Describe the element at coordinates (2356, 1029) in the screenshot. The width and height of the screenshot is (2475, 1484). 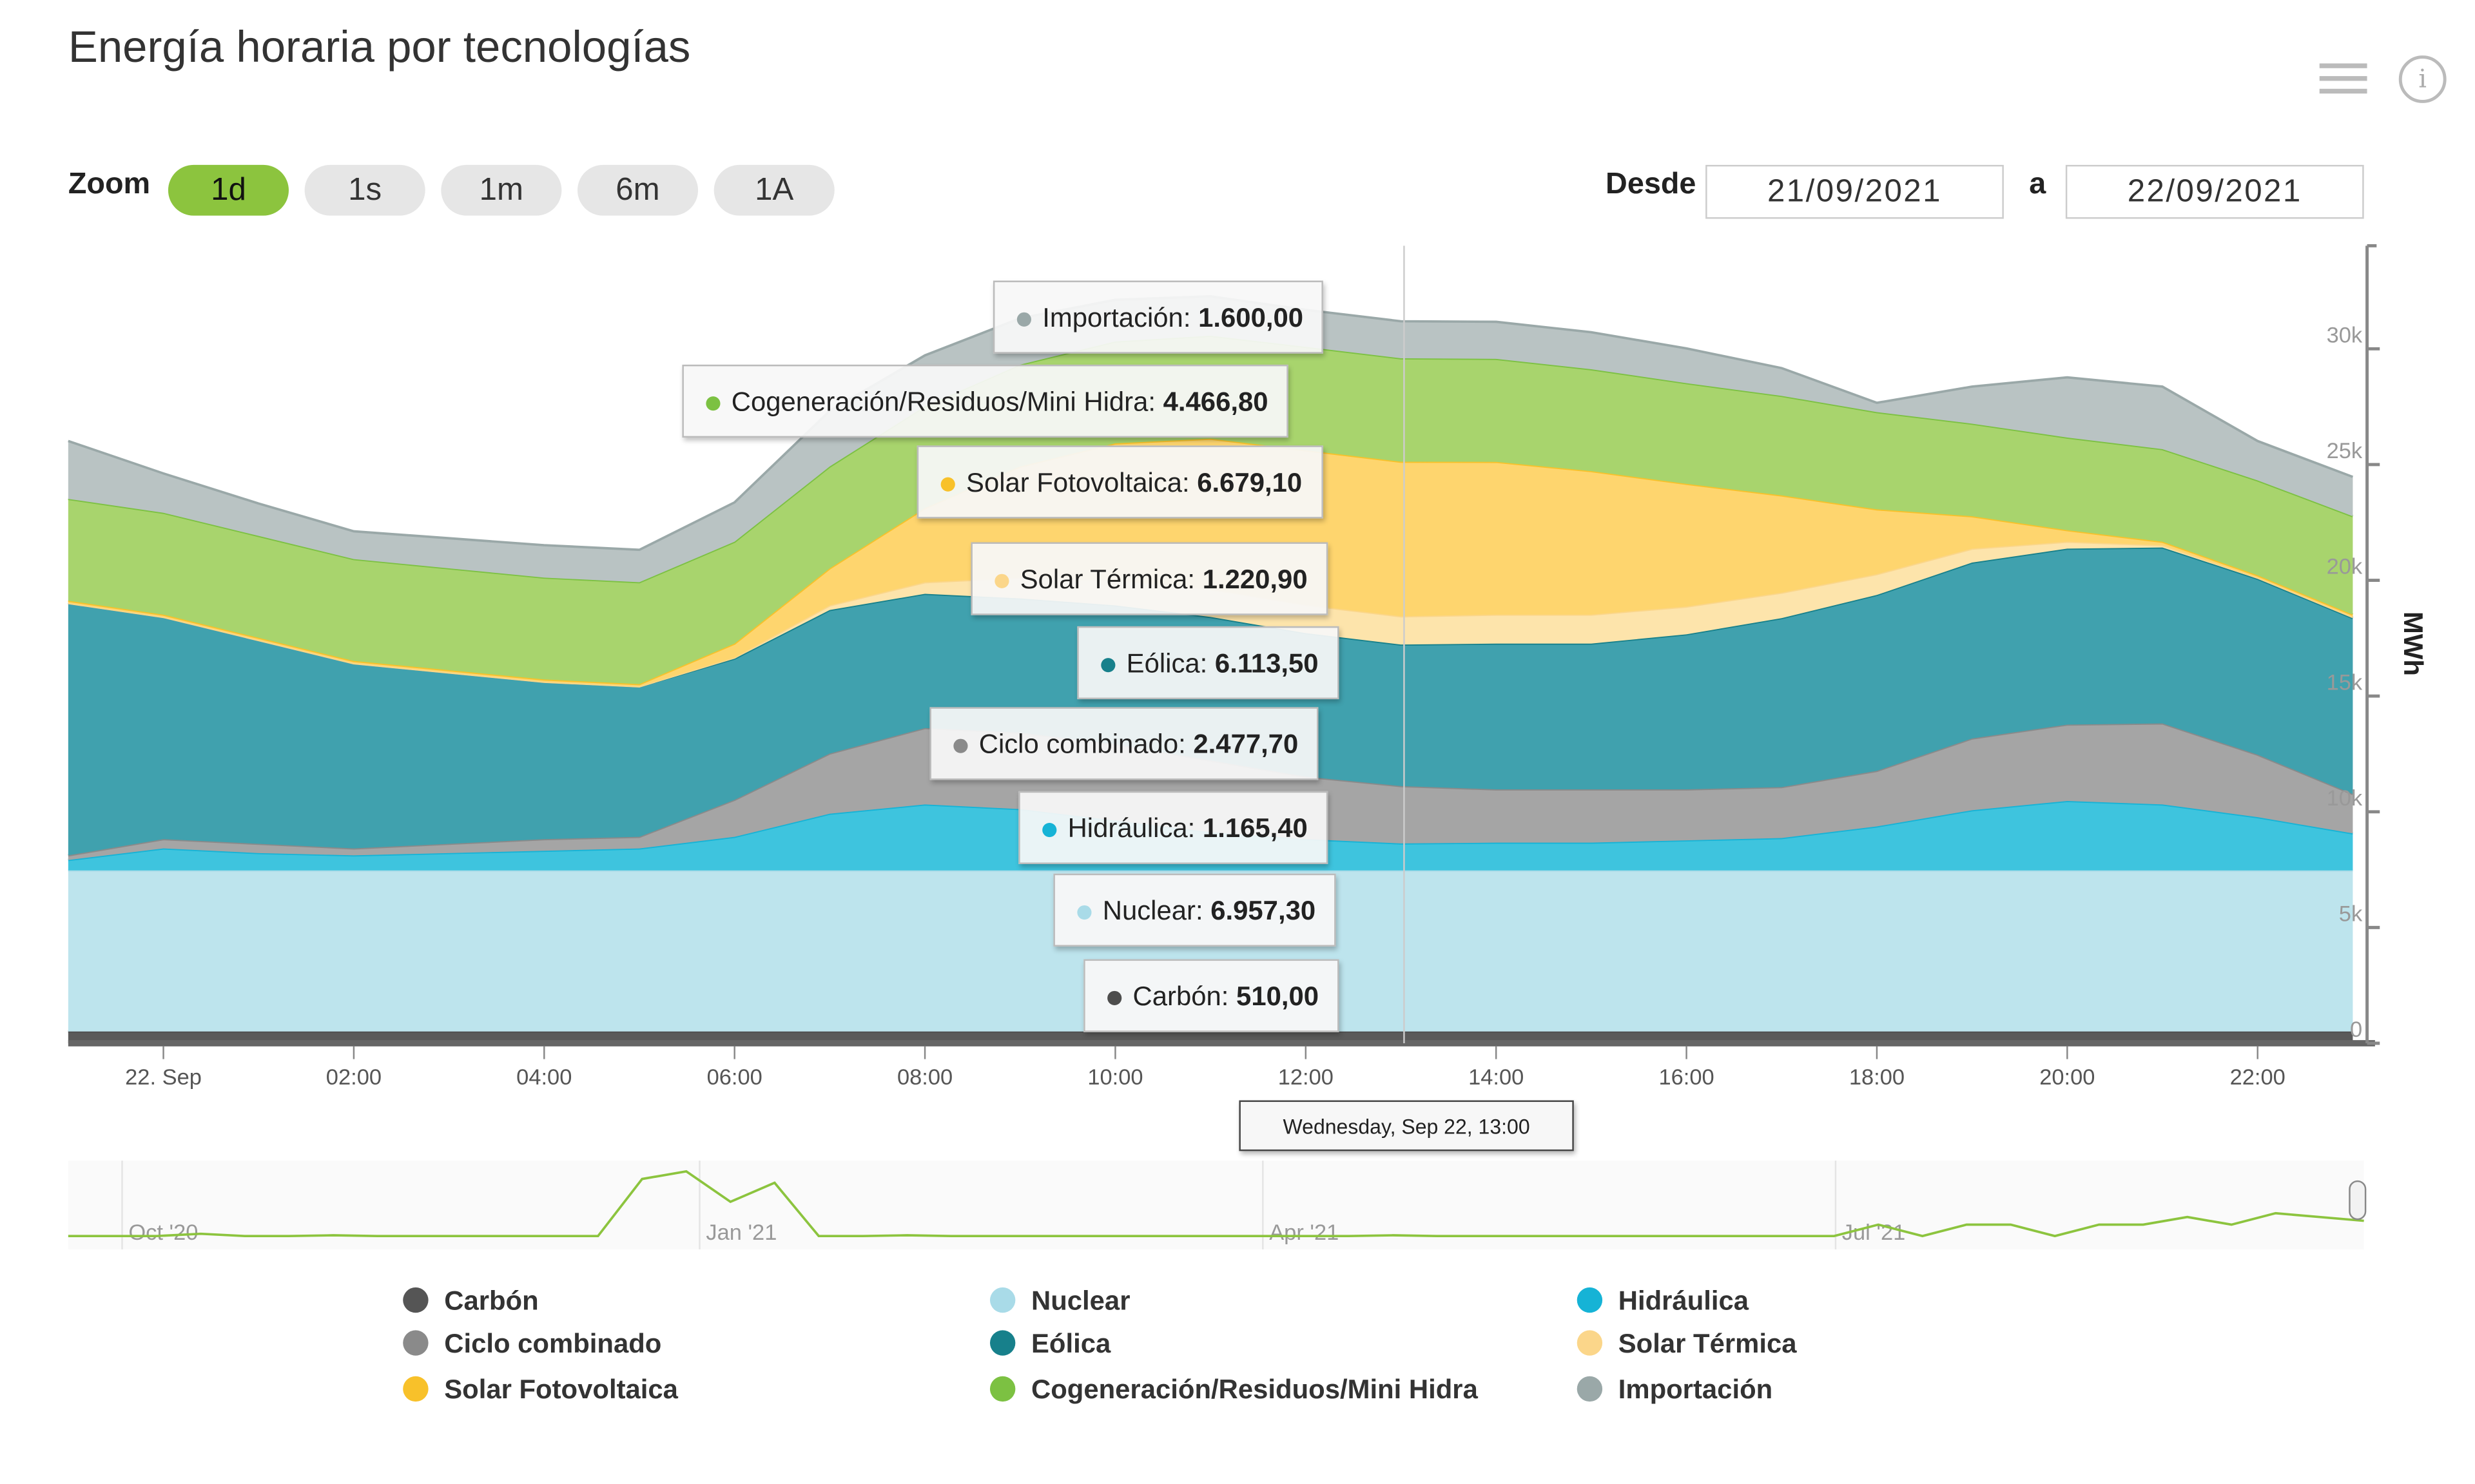
I see `y-tick-label: 0` at that location.